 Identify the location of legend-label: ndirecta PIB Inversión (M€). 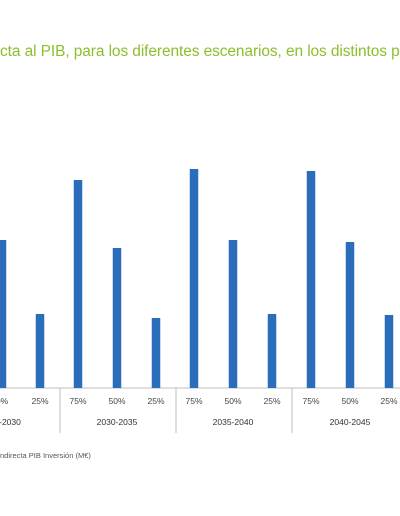
(45, 455).